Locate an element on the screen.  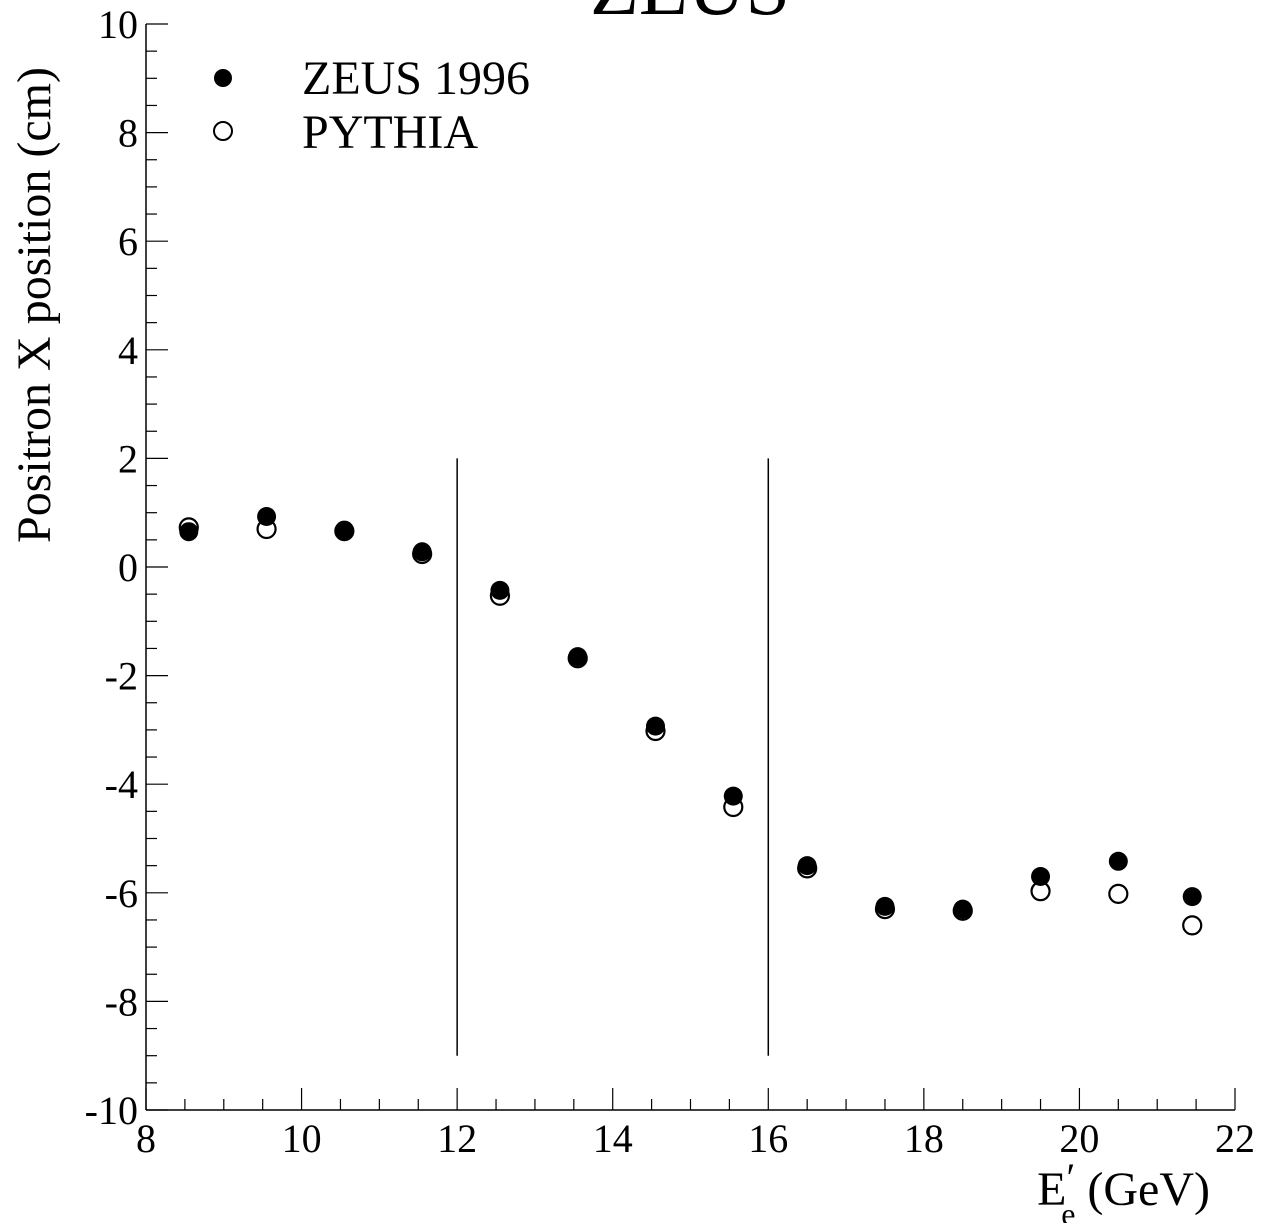
x-axis-label-main: E is located at coordinates (1051, 1189).